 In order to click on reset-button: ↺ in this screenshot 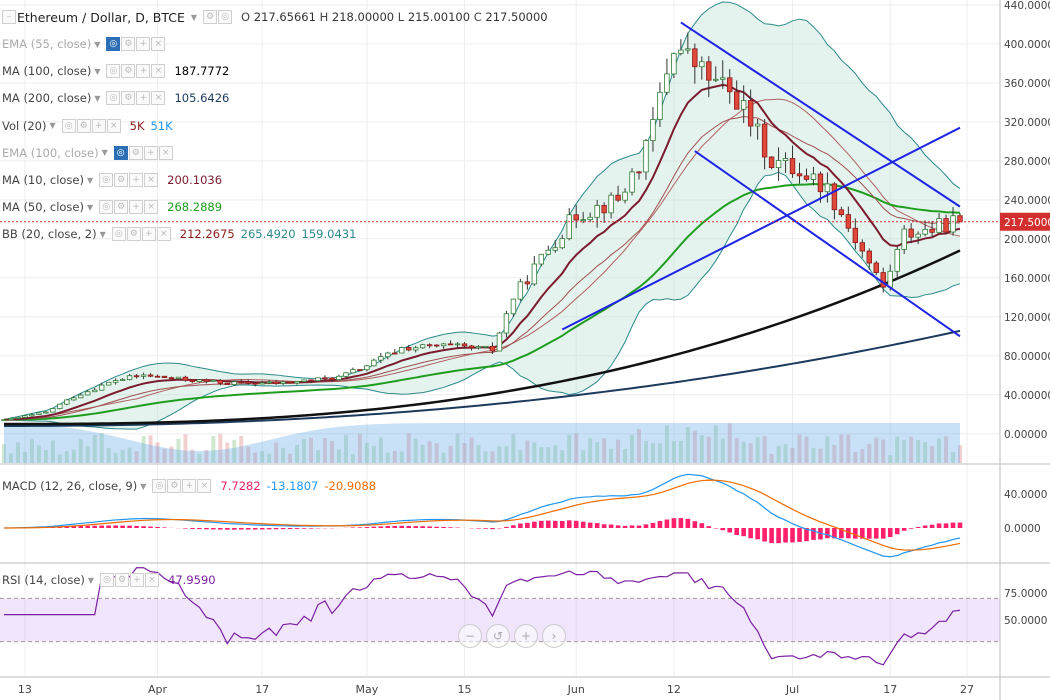, I will do `click(498, 636)`.